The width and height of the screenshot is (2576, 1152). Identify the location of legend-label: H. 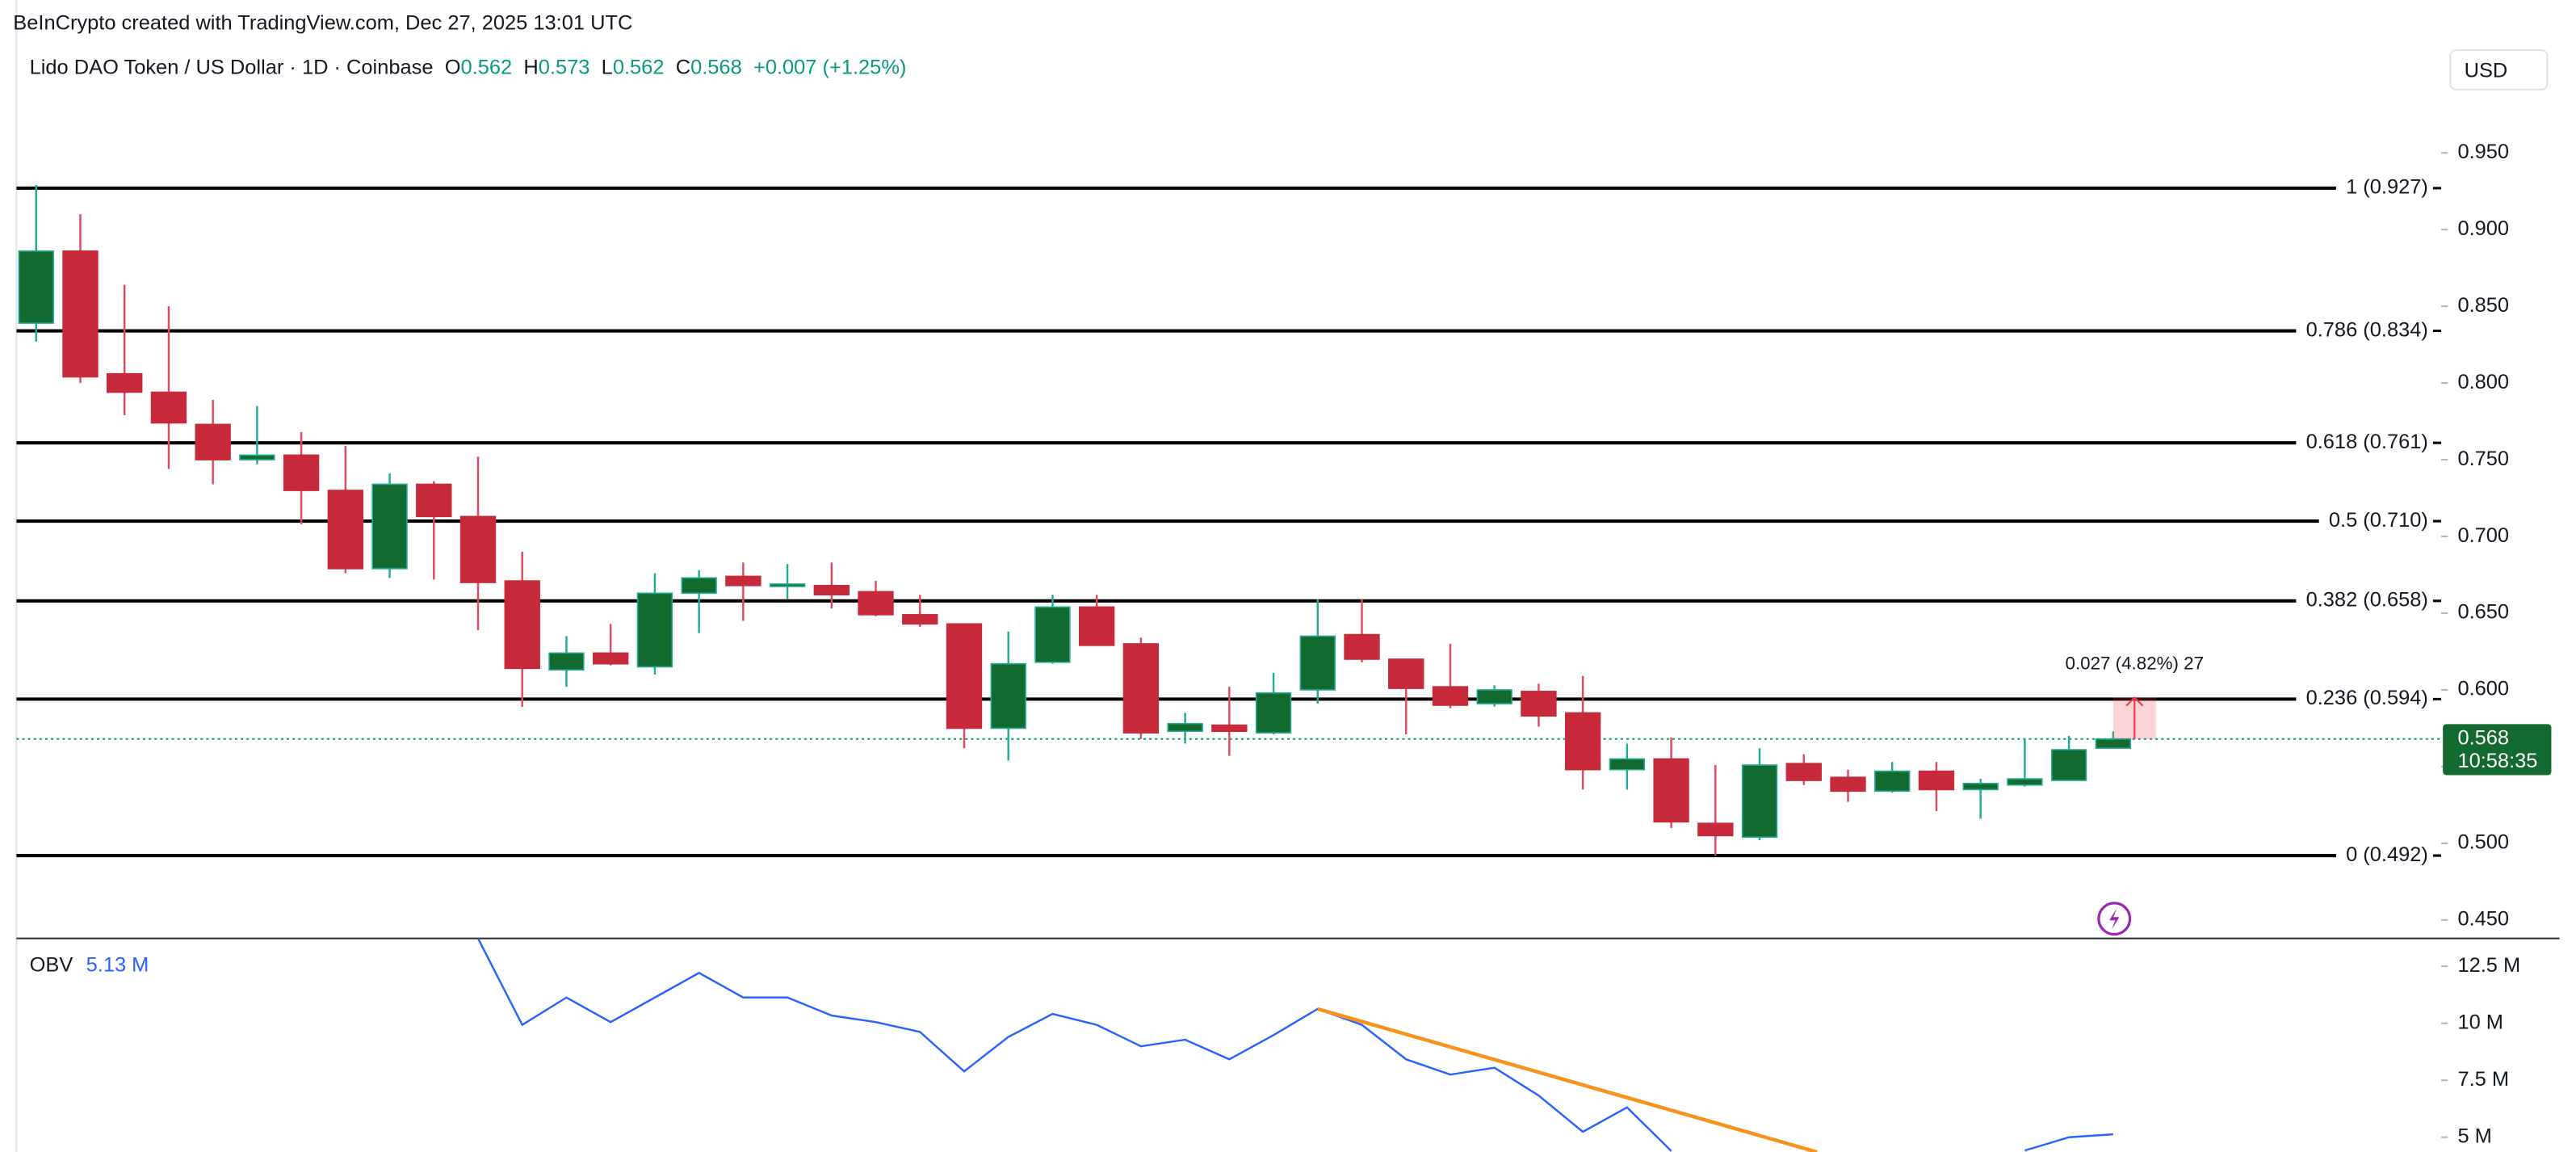
(531, 67).